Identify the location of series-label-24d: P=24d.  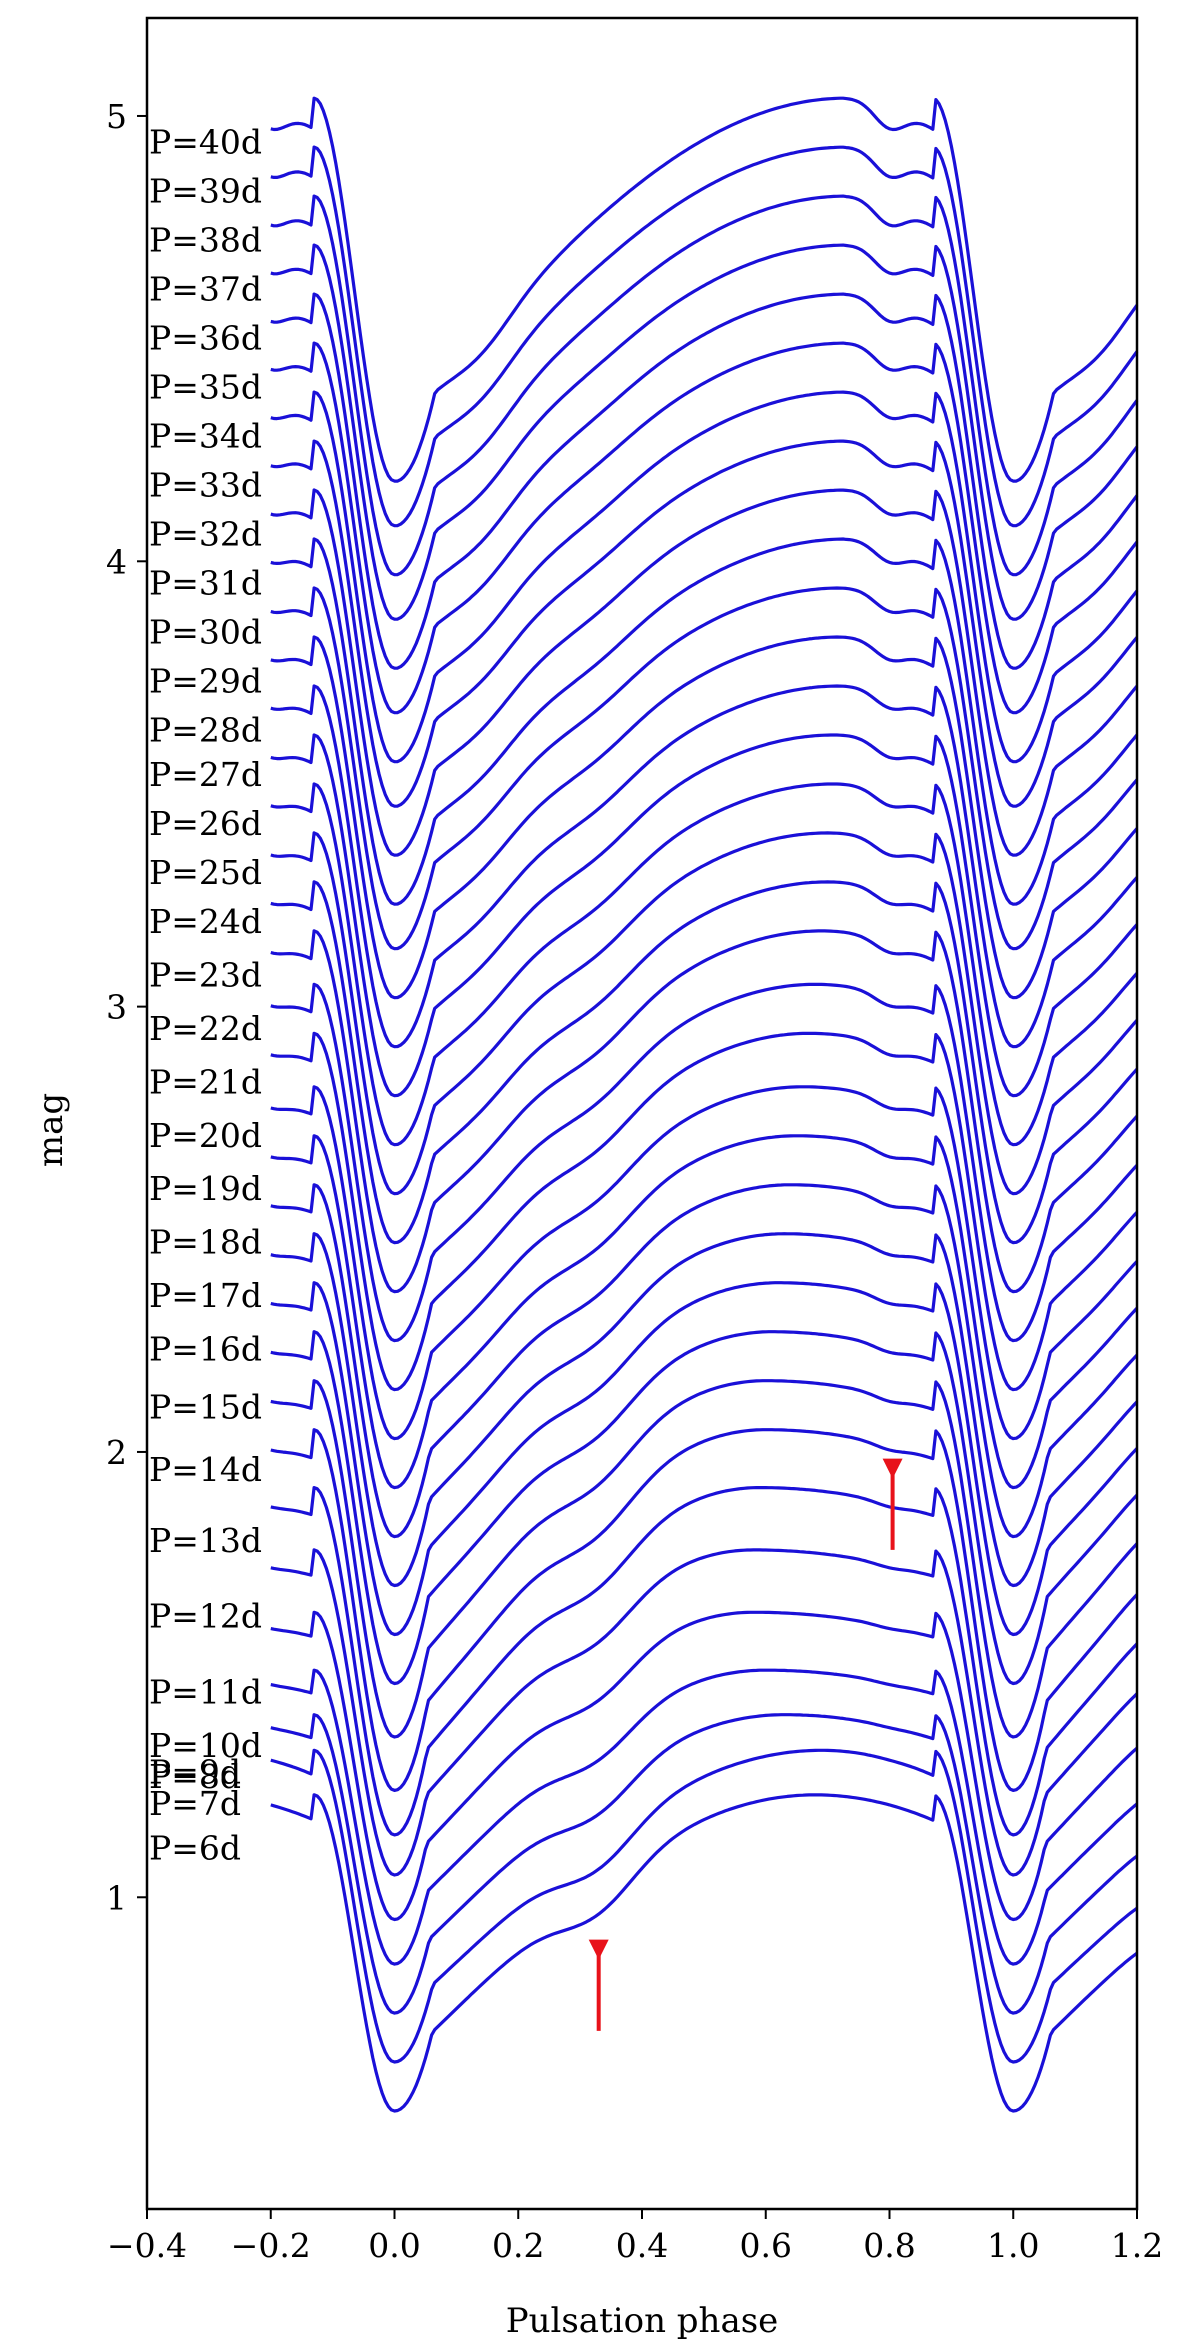
(205, 921).